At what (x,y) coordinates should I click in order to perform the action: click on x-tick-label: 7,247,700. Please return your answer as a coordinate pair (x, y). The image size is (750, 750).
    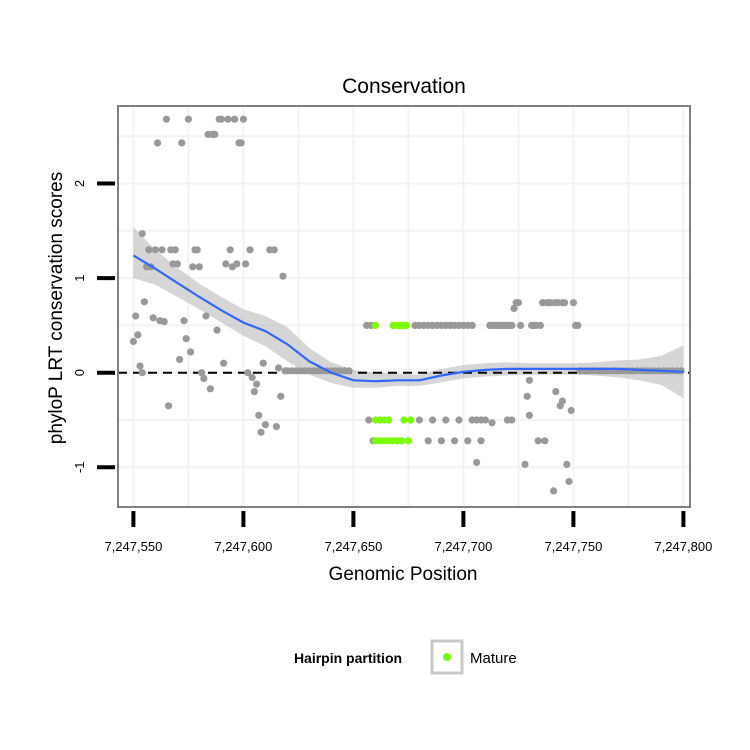
    Looking at the image, I should click on (463, 546).